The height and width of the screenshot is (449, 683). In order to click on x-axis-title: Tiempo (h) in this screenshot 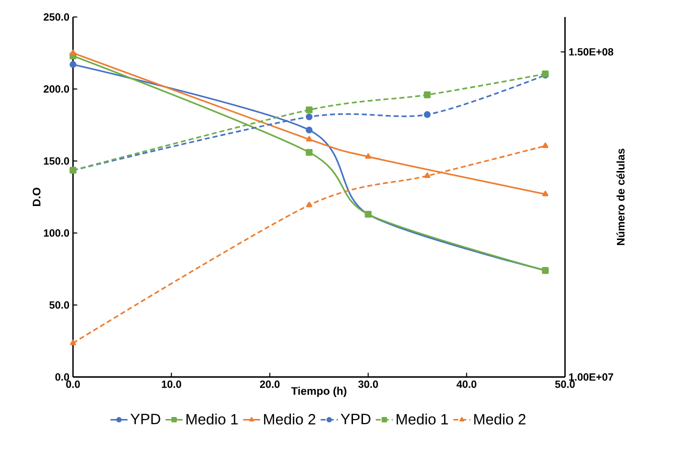, I will do `click(318, 391)`.